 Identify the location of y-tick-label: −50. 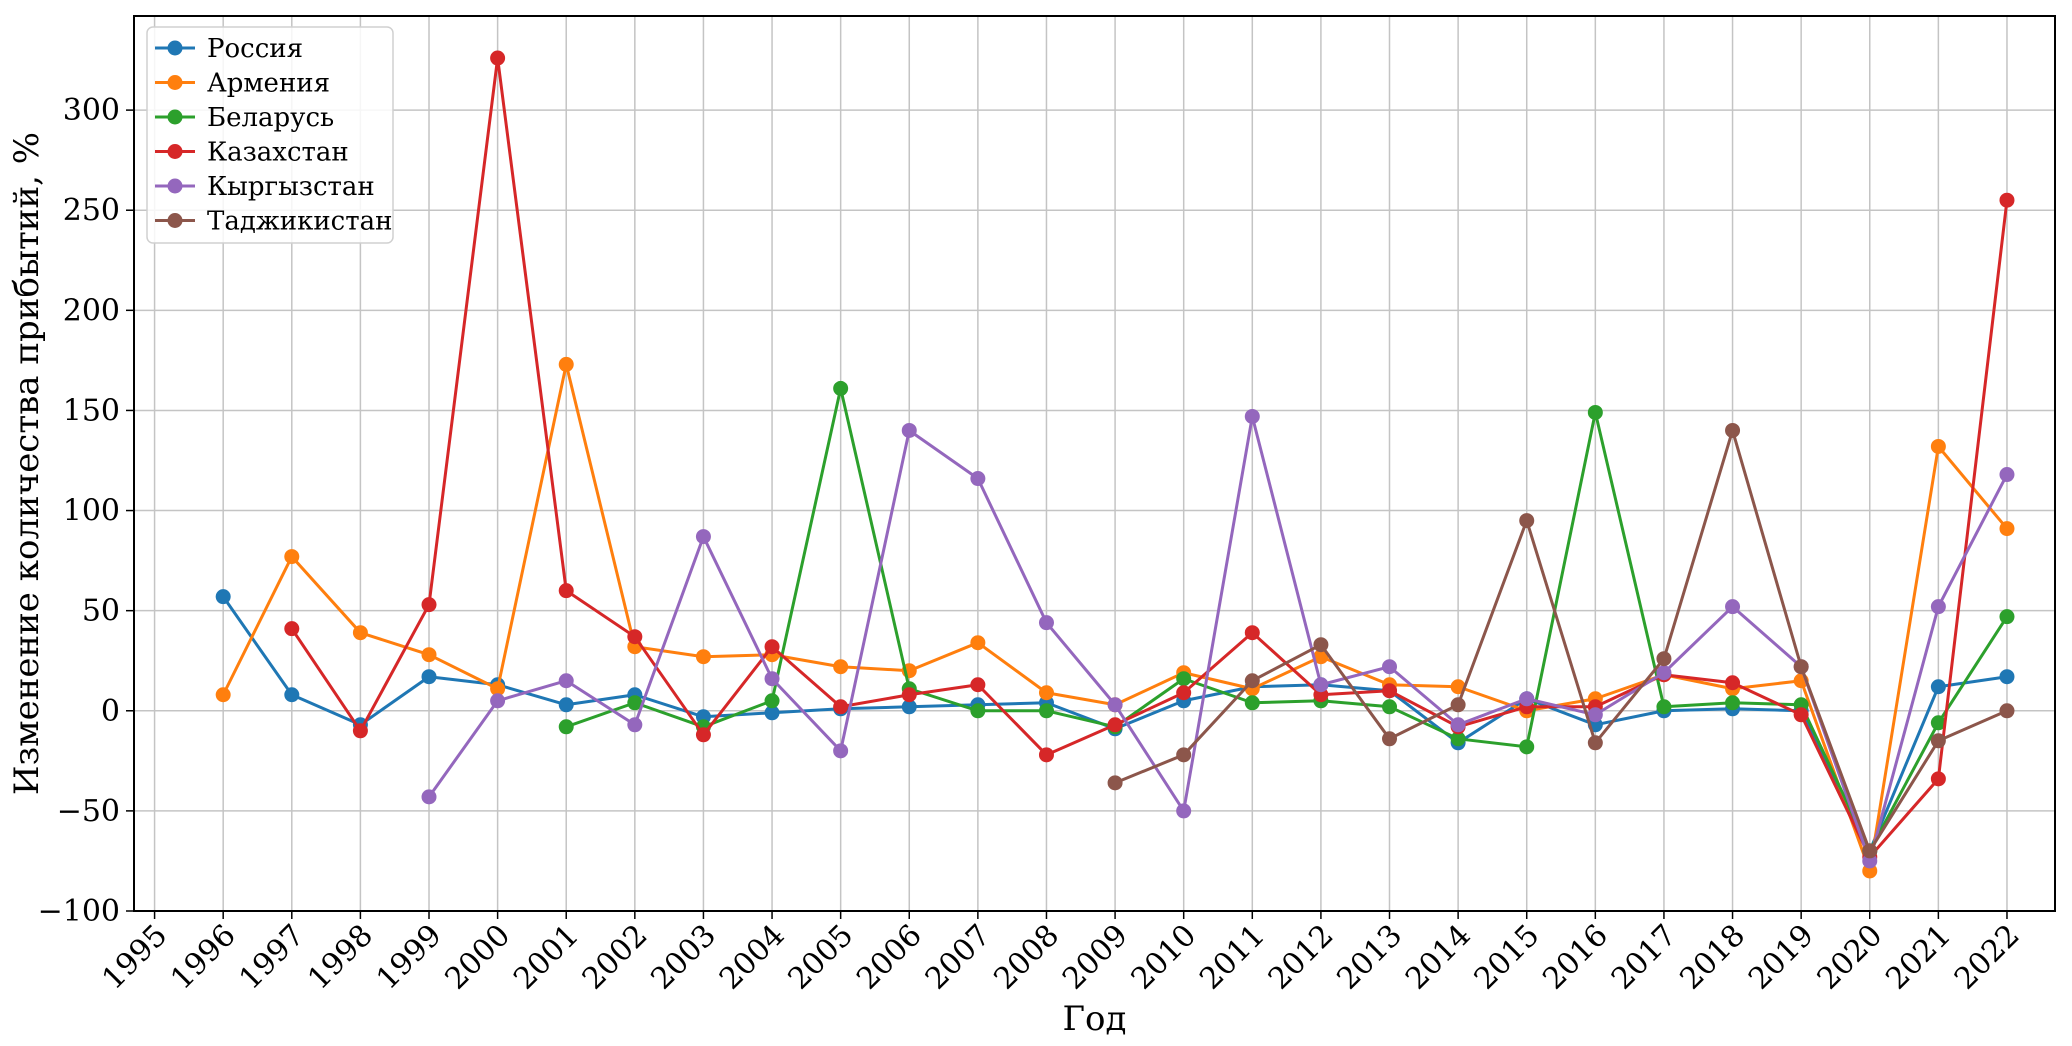
(88, 811).